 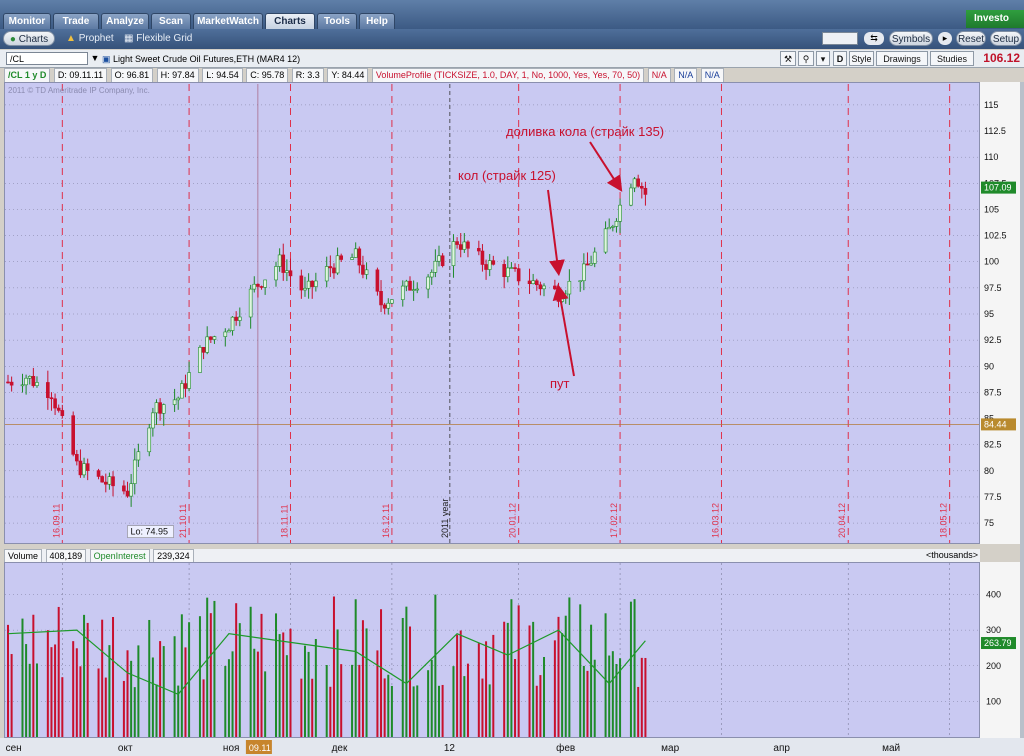 I want to click on style-button: Style, so click(x=861, y=58).